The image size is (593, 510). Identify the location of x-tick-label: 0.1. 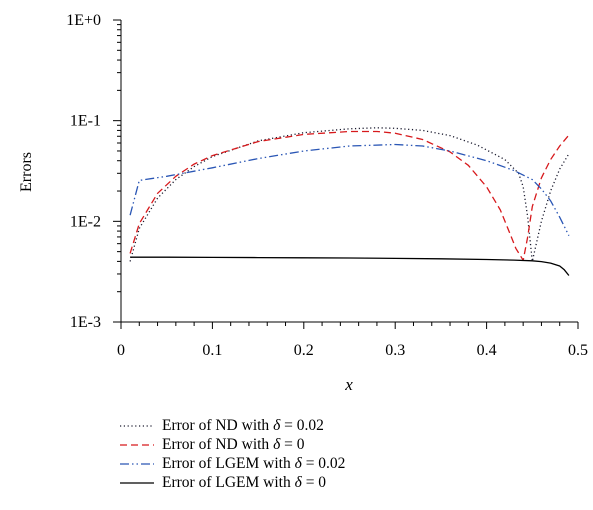
(212, 350).